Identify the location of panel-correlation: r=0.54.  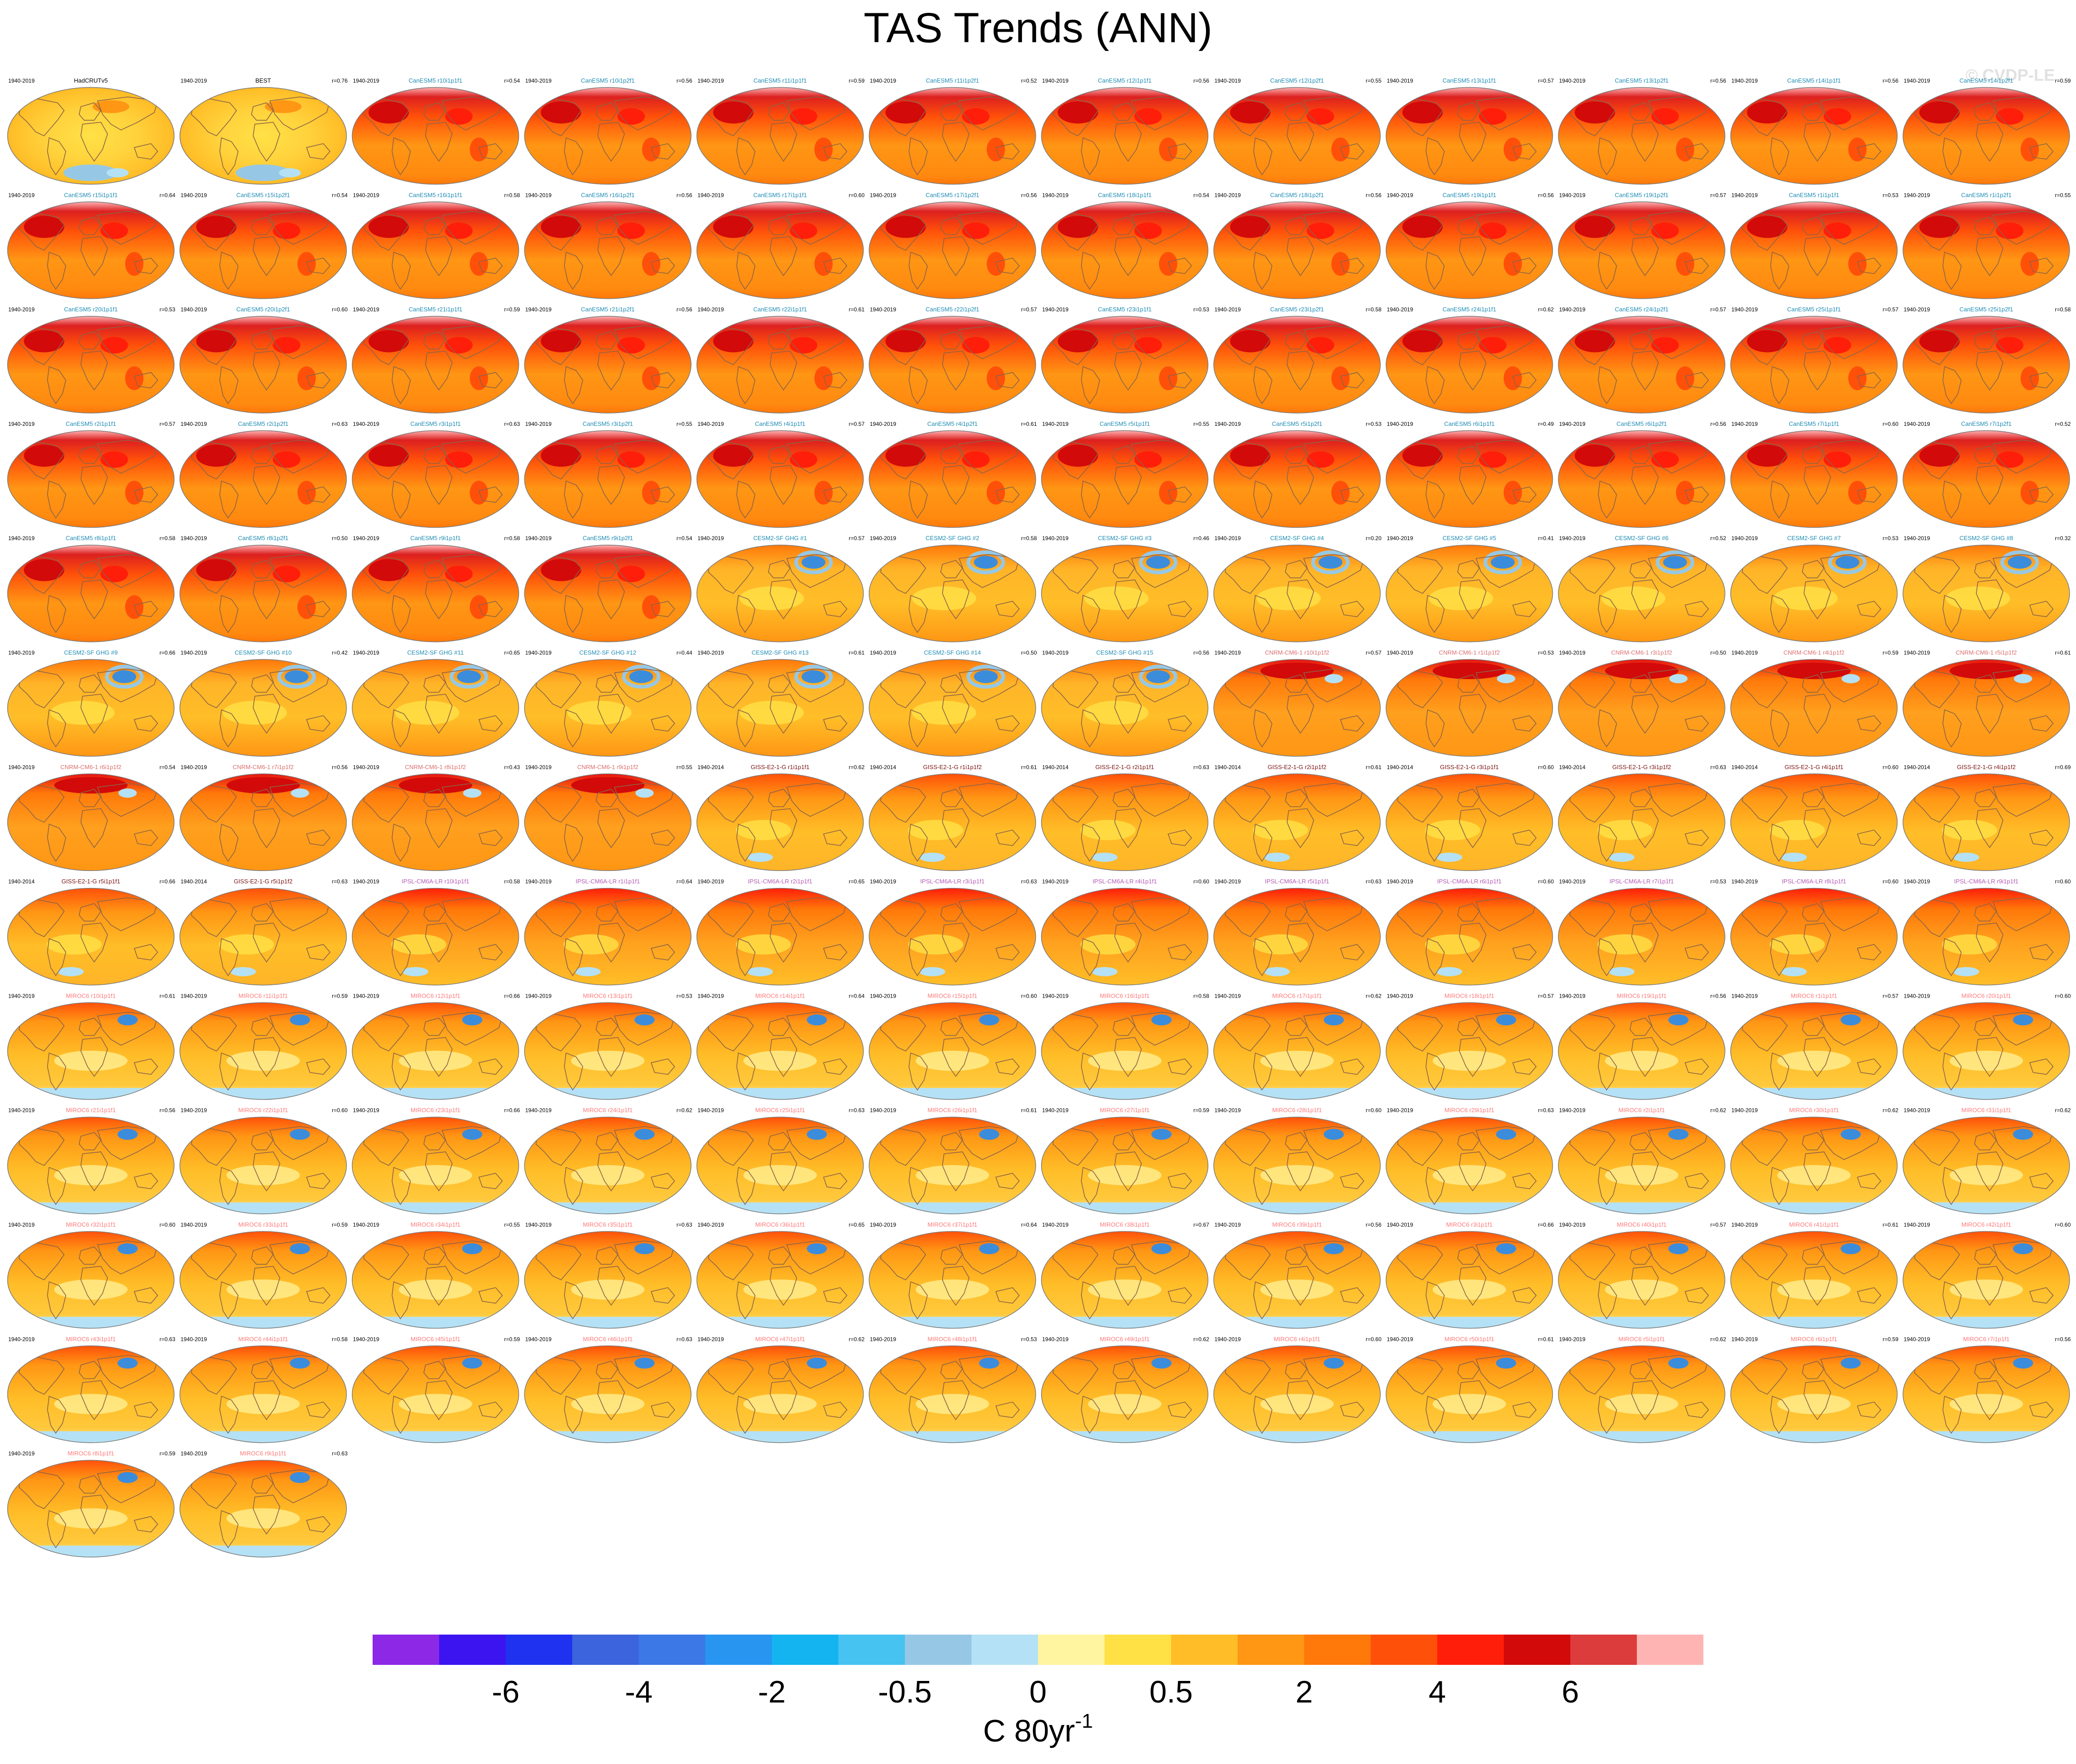
(168, 767).